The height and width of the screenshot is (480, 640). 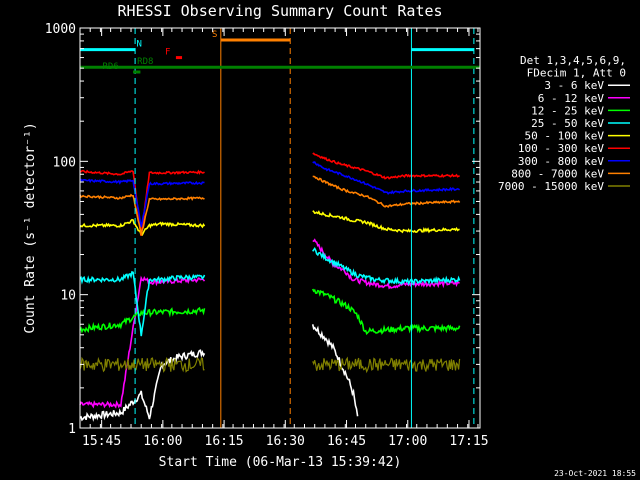 I want to click on x-tick-label: 17:00, so click(x=407, y=441).